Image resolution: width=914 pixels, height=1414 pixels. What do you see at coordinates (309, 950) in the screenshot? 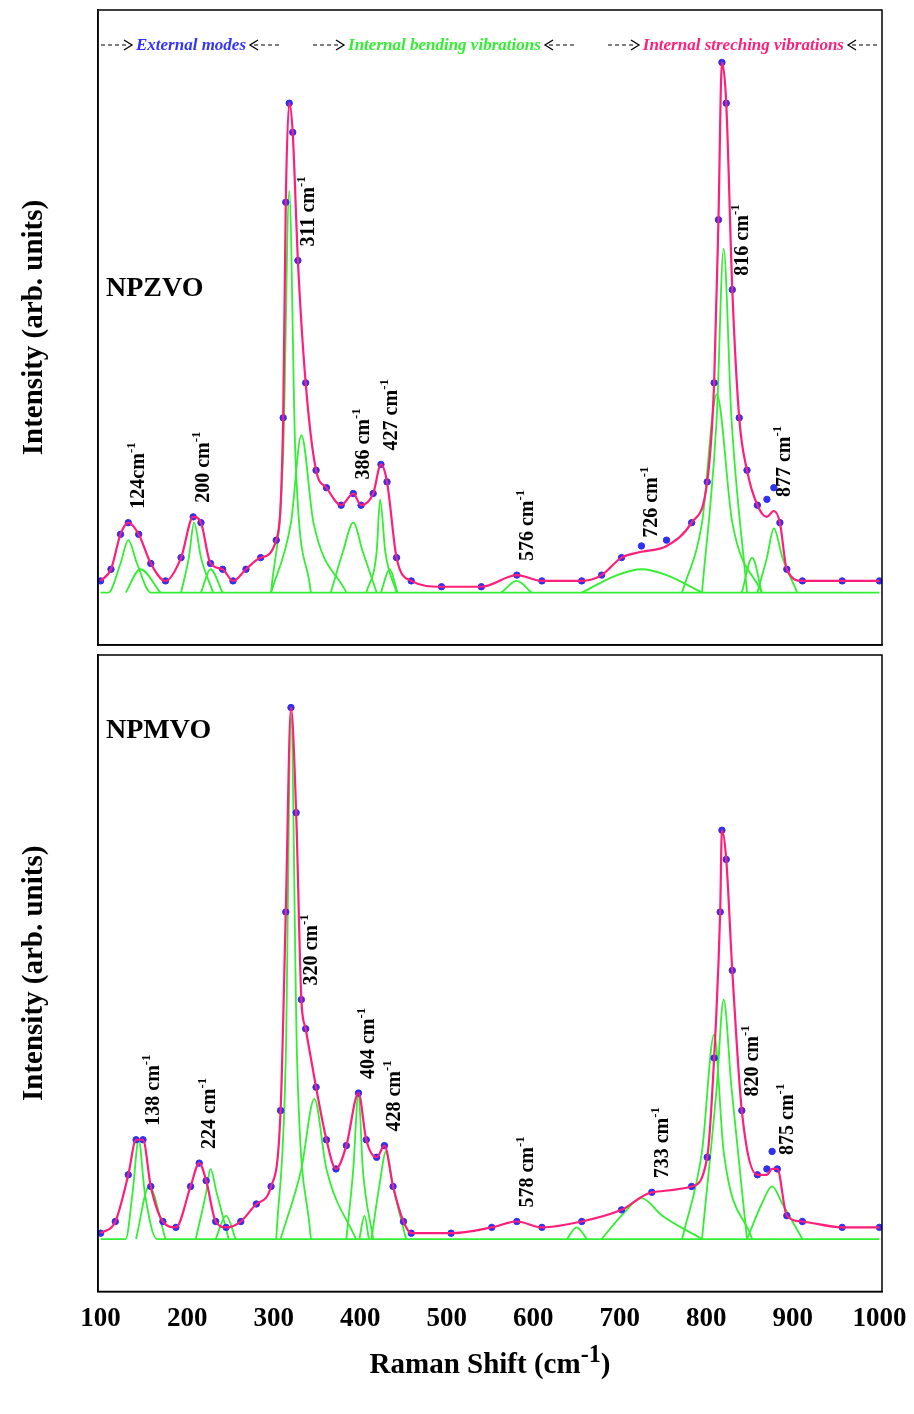
I see `annotation: 320 cm-1` at bounding box center [309, 950].